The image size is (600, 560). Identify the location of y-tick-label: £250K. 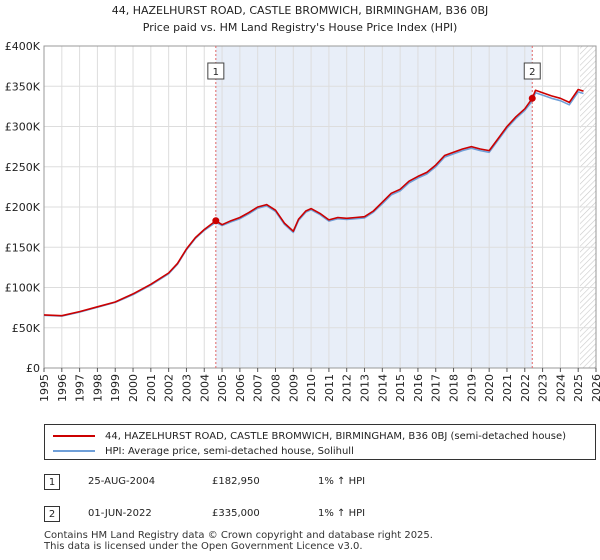
(23, 167).